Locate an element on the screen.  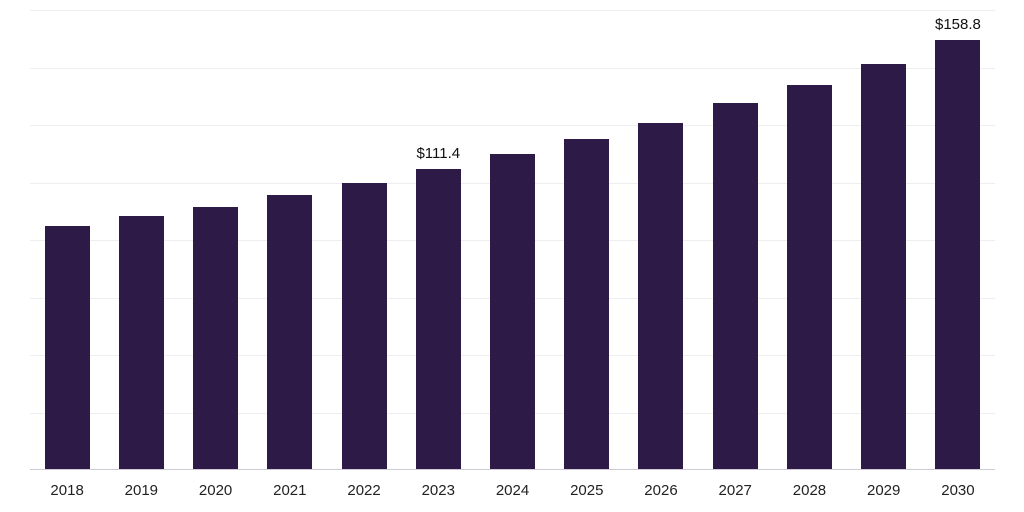
bar-column-2028 is located at coordinates (809, 240).